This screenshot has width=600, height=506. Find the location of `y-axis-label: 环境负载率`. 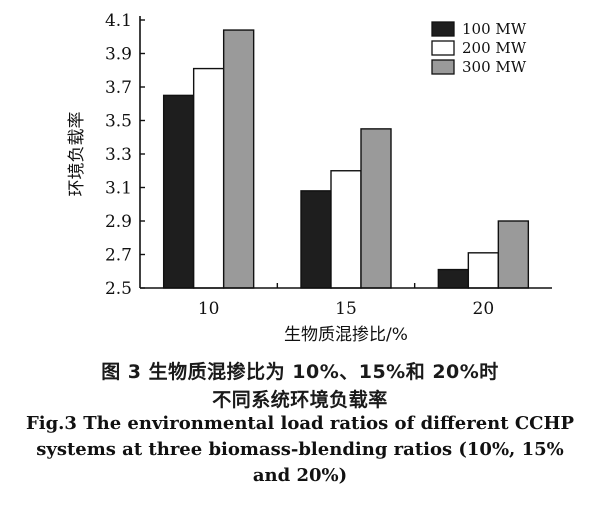

y-axis-label: 环境负载率 is located at coordinates (77, 154).